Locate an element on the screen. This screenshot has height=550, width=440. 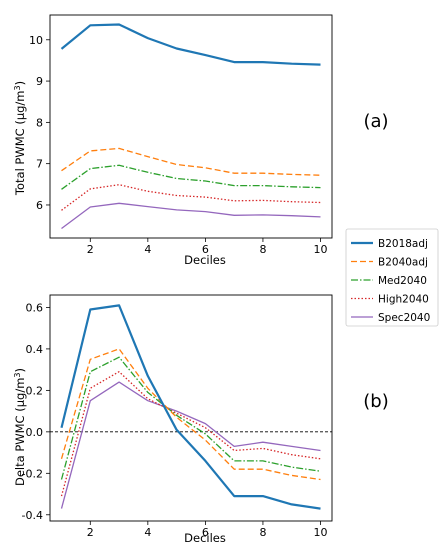
panel-b-x-tick-label: 8 is located at coordinates (262, 532).